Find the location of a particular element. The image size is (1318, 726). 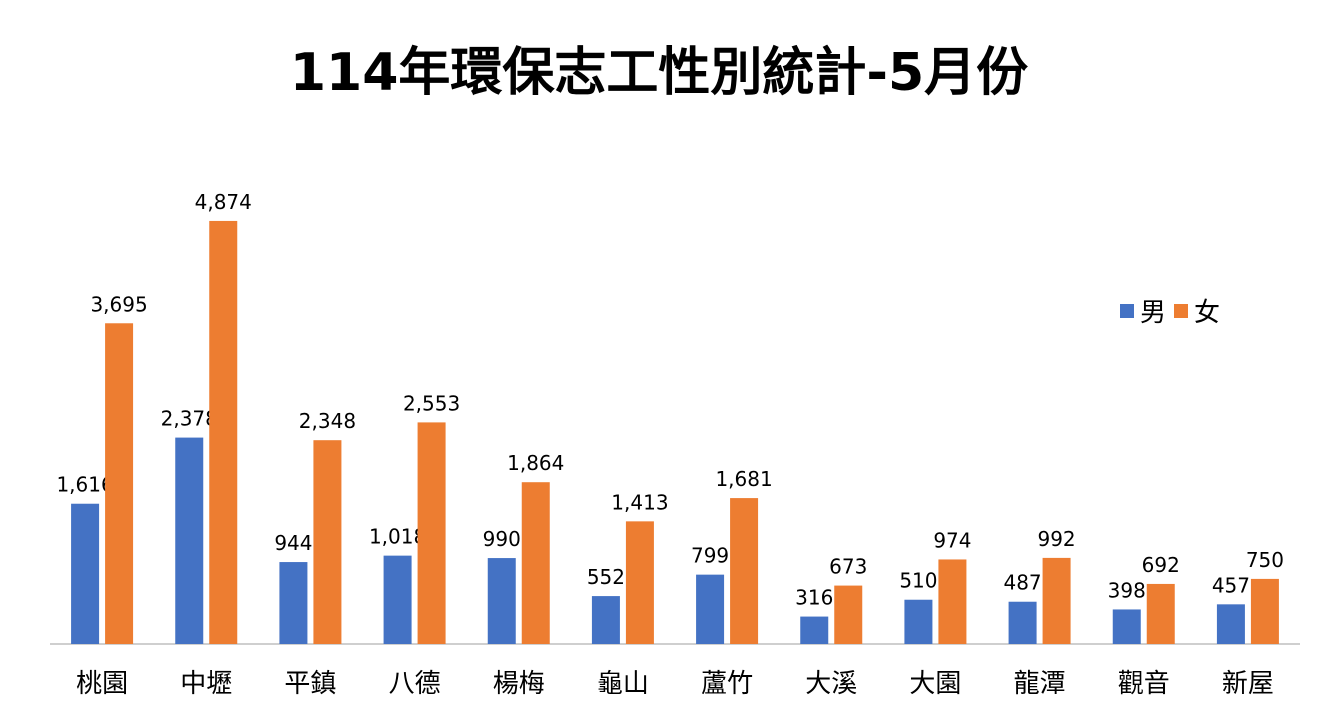

x-tick-label-3: 八德 is located at coordinates (415, 684).